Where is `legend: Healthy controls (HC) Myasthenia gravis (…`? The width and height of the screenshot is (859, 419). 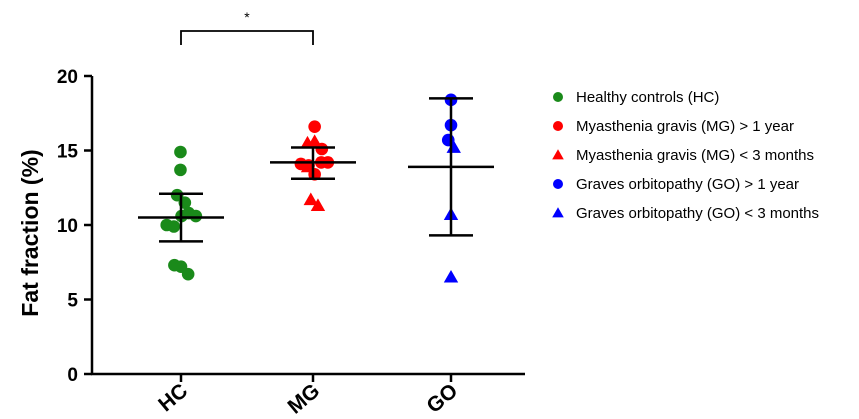 legend: Healthy controls (HC) Myasthenia gravis (… is located at coordinates (685, 155).